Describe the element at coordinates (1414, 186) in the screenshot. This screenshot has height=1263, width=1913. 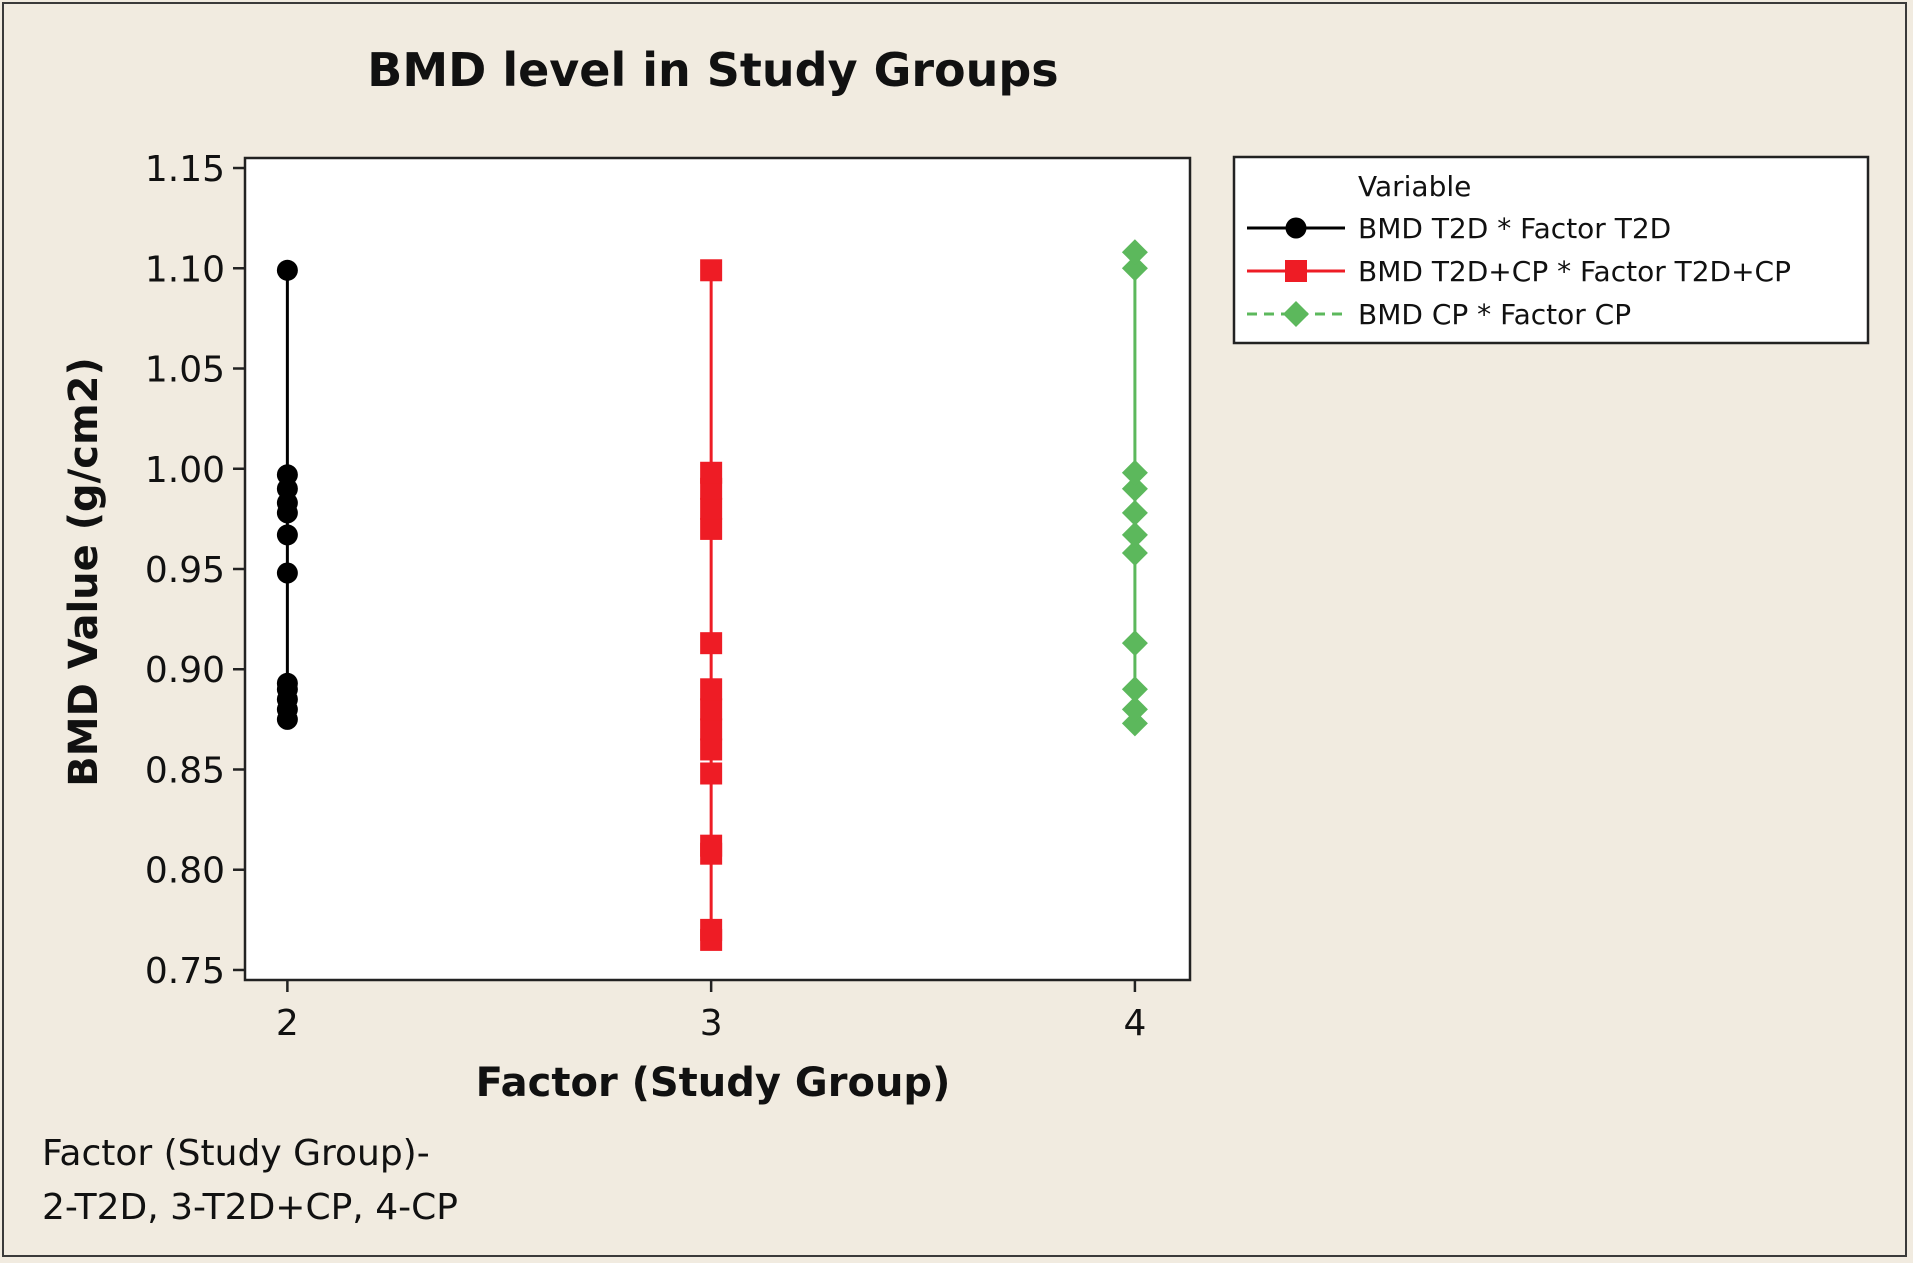
I see `legend-title: Variable` at that location.